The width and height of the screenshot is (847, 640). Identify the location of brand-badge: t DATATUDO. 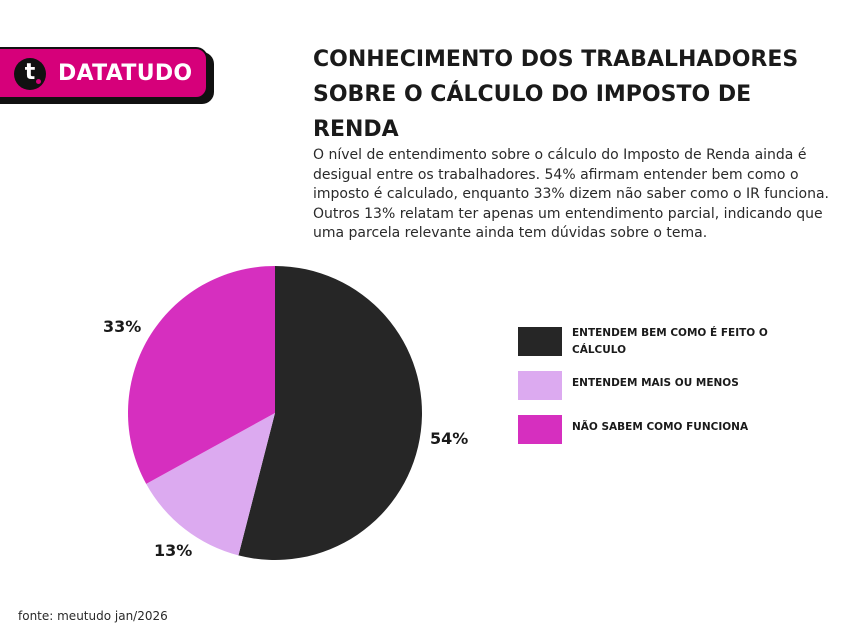
(104, 73).